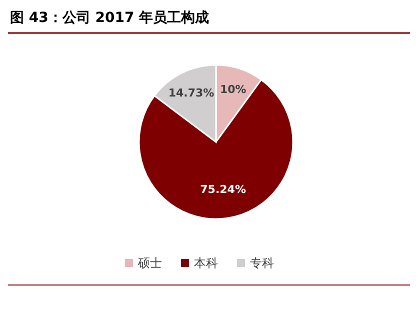 The height and width of the screenshot is (319, 418). I want to click on legend-label: 硕士, so click(149, 263).